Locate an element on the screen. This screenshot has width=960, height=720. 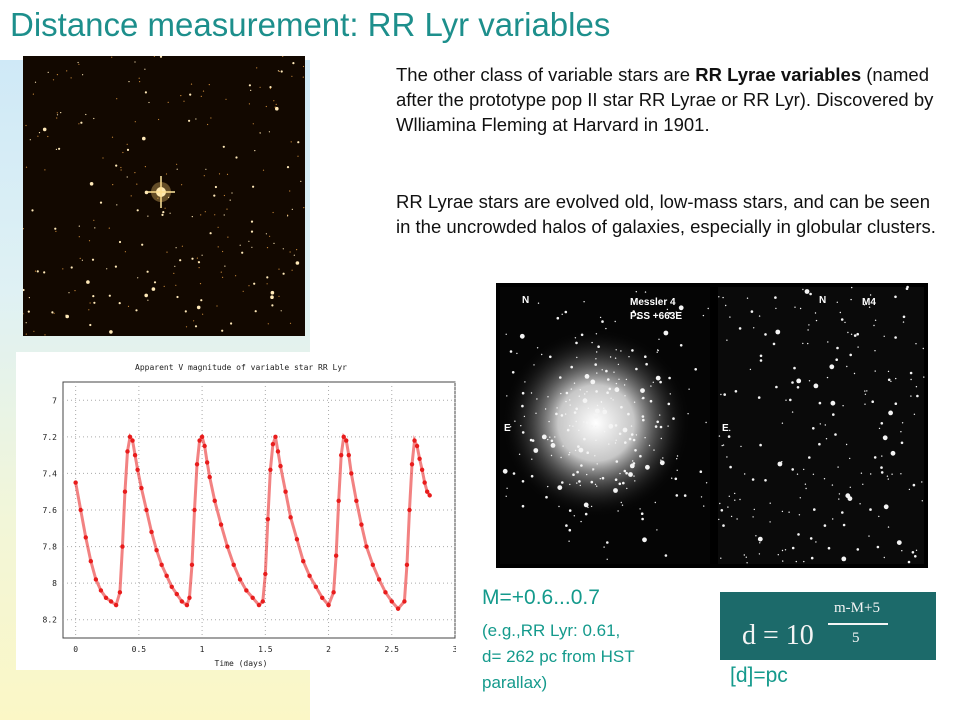
note-line-3: parallax) is located at coordinates (515, 682).